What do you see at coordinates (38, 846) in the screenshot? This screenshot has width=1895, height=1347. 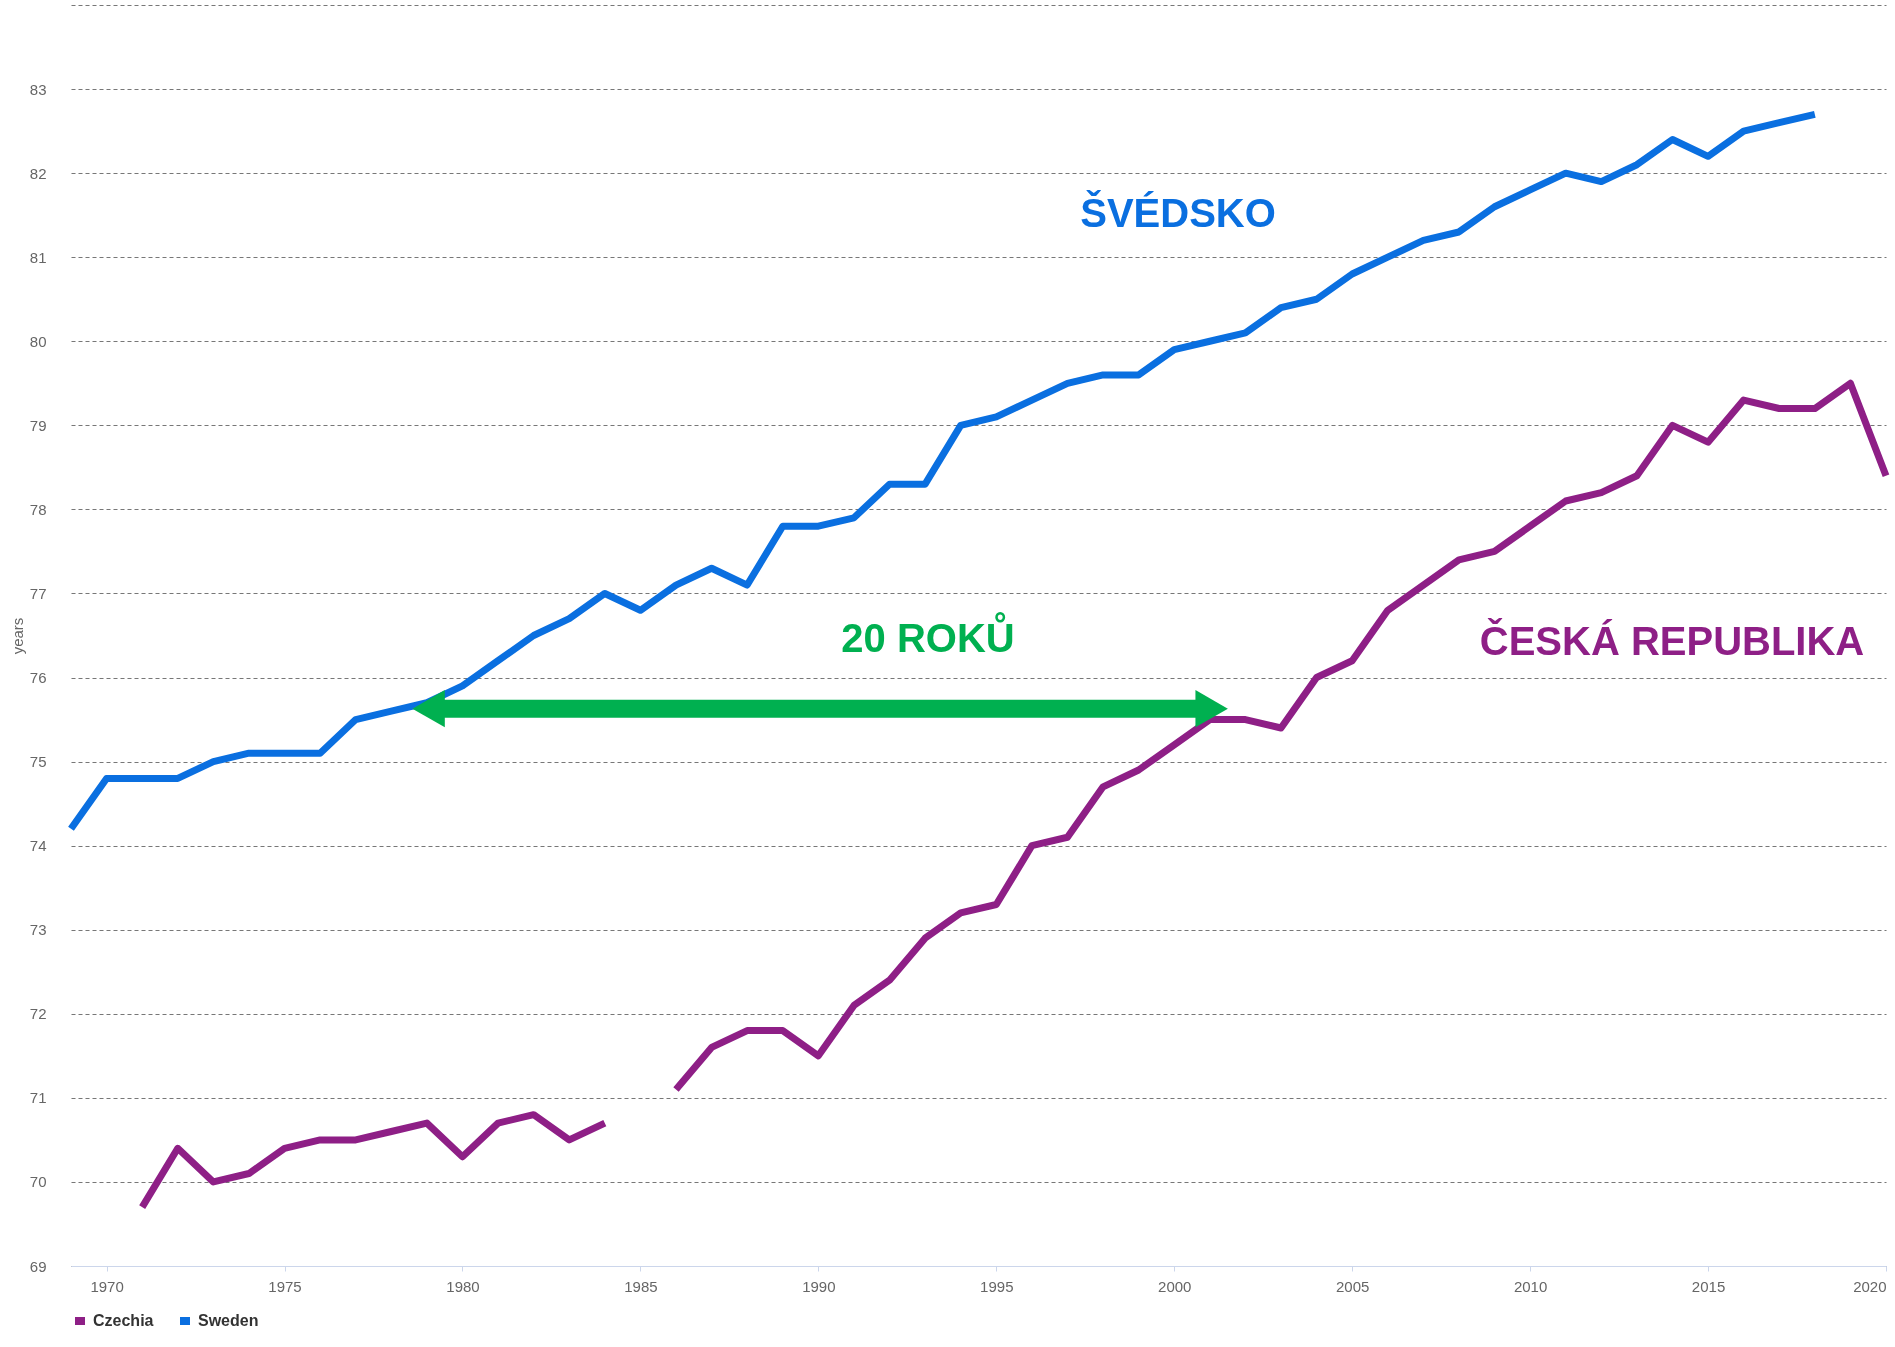 I see `y-tick-label: 74` at bounding box center [38, 846].